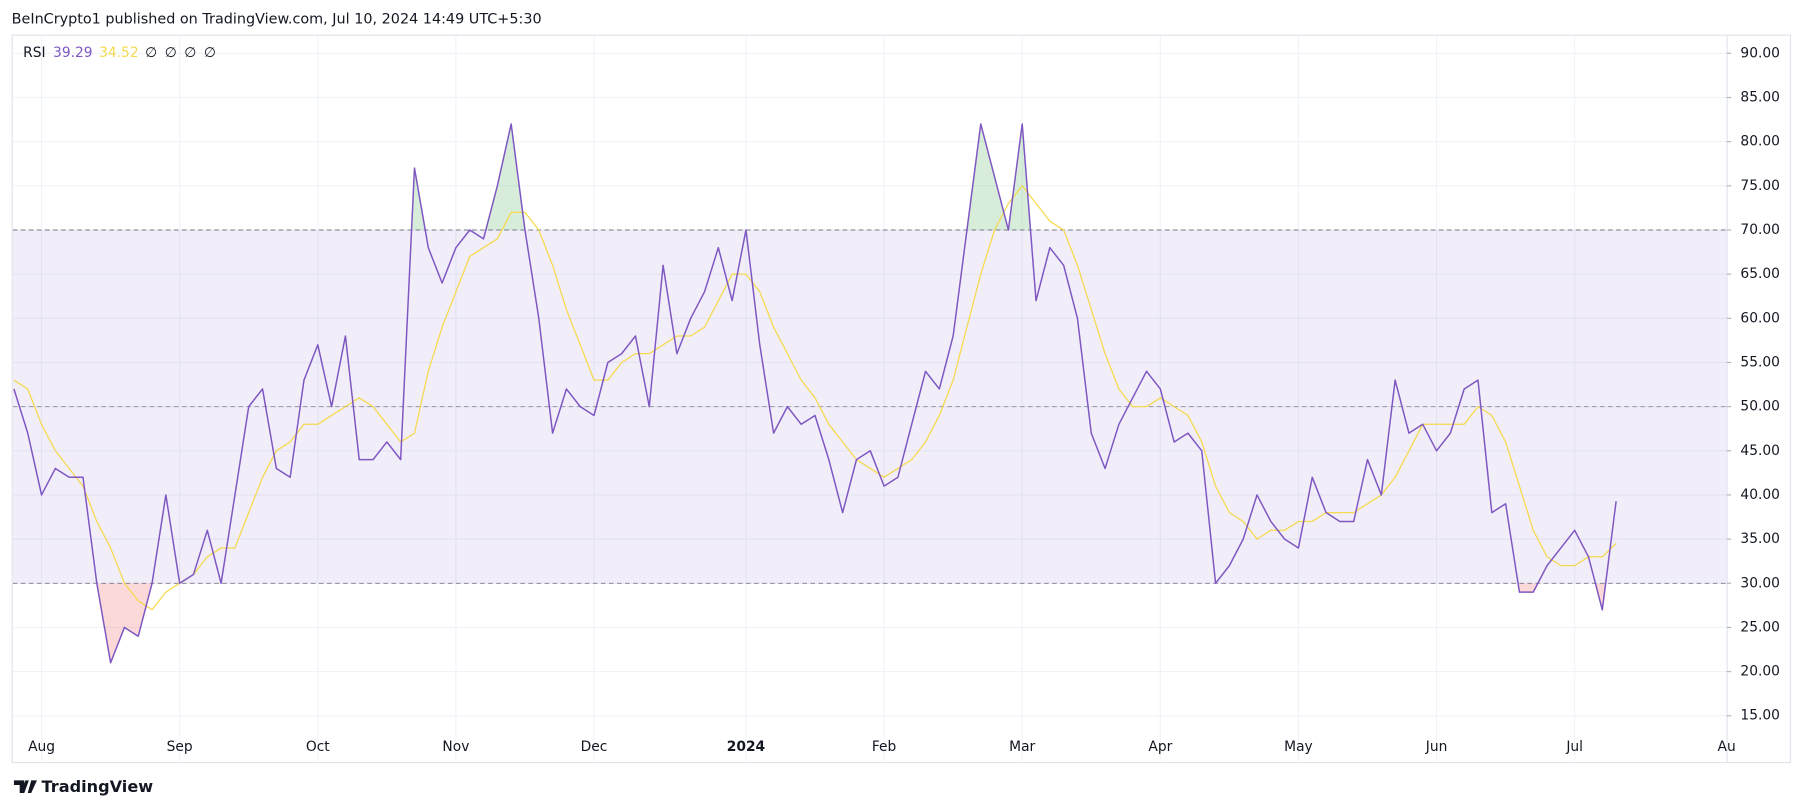 The image size is (1805, 808). I want to click on y-tick-label: 70.00, so click(1760, 230).